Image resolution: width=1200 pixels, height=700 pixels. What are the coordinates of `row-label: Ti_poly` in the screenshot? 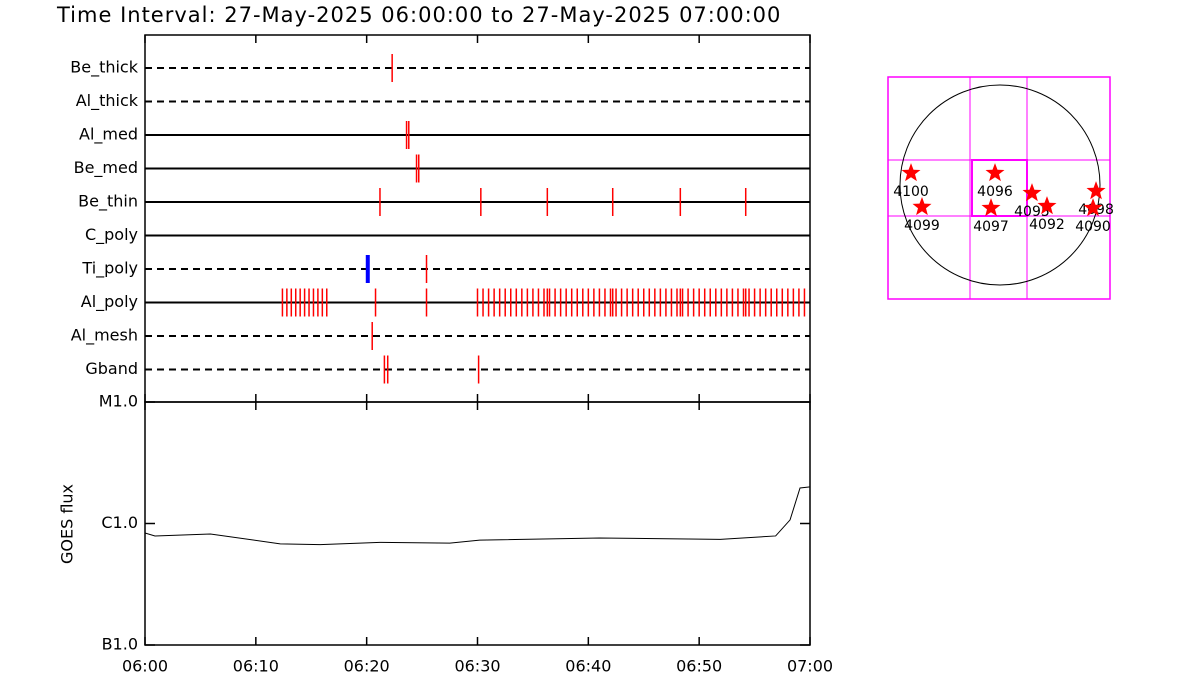 It's located at (109, 269).